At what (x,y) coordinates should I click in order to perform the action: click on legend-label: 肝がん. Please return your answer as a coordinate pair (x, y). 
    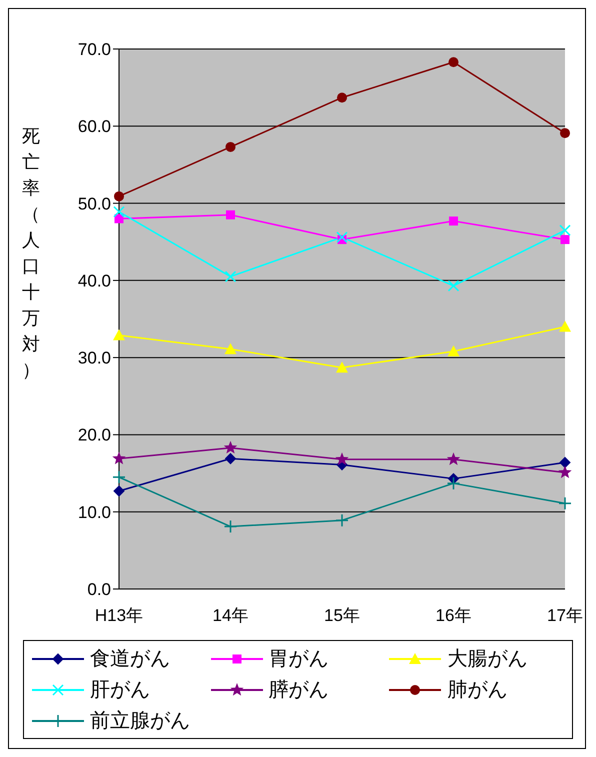
    Looking at the image, I should click on (120, 690).